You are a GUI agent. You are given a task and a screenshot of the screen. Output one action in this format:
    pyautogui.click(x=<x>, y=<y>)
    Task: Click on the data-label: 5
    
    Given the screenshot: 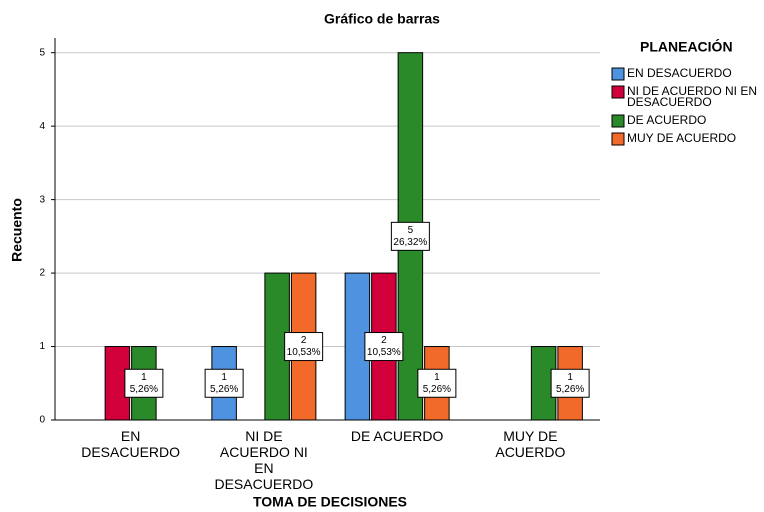 What is the action you would take?
    pyautogui.click(x=411, y=230)
    